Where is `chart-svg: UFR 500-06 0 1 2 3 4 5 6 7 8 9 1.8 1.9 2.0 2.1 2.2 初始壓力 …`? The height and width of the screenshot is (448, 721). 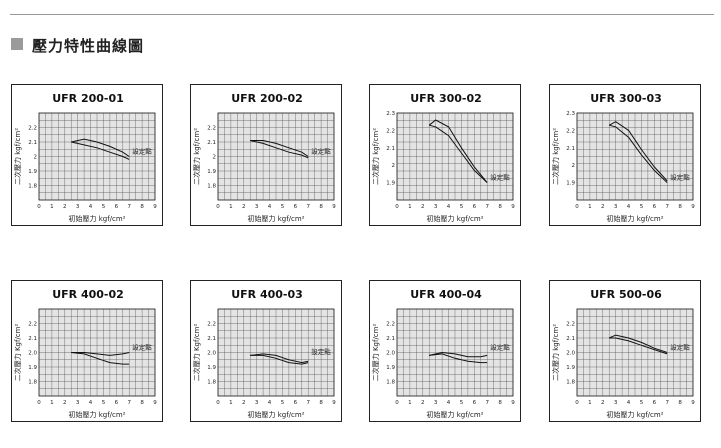
chart-svg: UFR 500-06 0 1 2 3 4 5 6 7 8 9 1.8 1.9 2.0 2.1 2.2 初始壓力 … is located at coordinates (623, 353).